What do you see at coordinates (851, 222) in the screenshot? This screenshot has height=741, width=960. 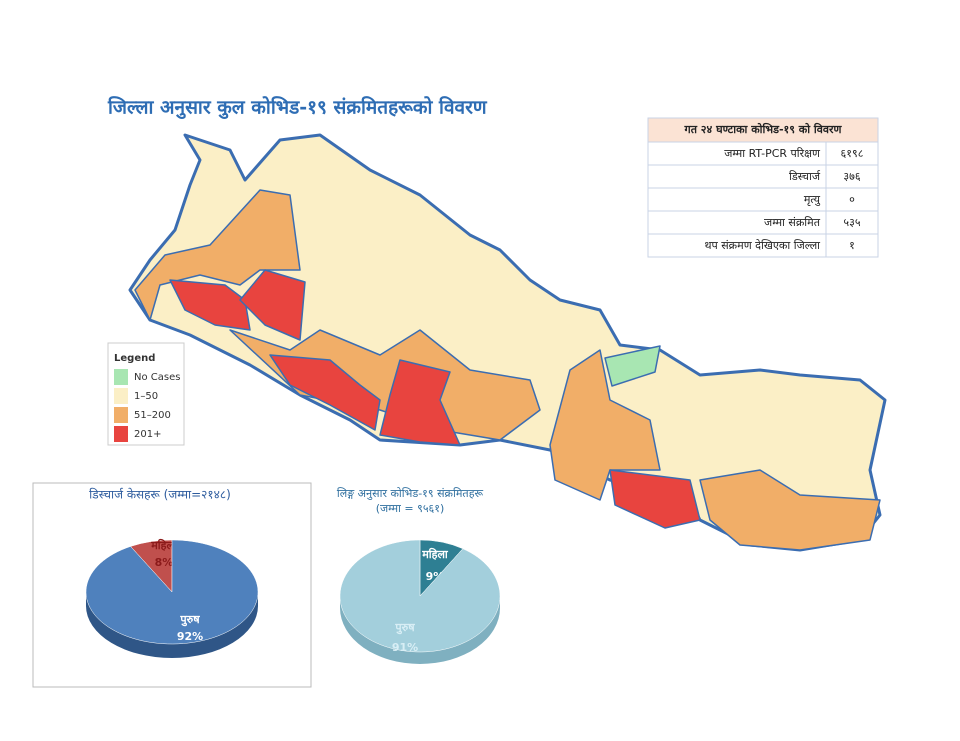 I see `row-value: ५३५` at bounding box center [851, 222].